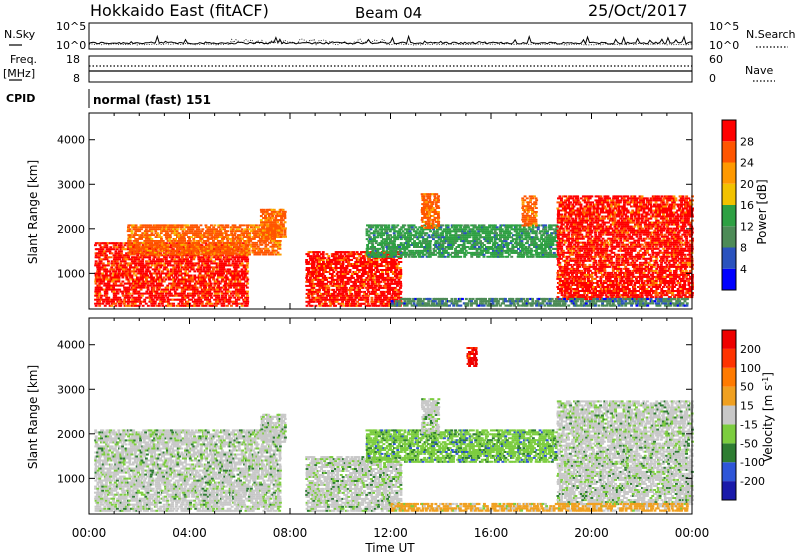  What do you see at coordinates (71, 26) in the screenshot?
I see `nsky-tick-top: 10^5` at bounding box center [71, 26].